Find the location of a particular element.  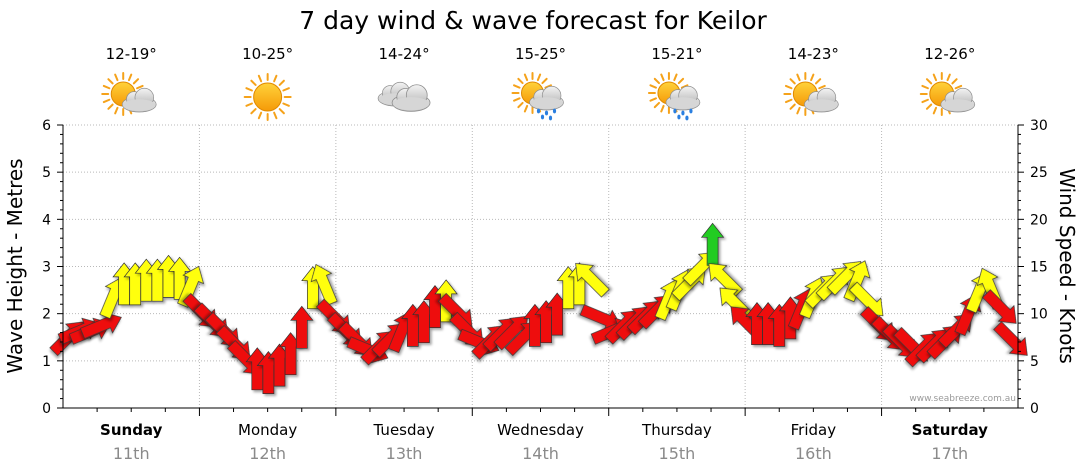

left-axis-title: Wave Height - Metres is located at coordinates (15, 265).